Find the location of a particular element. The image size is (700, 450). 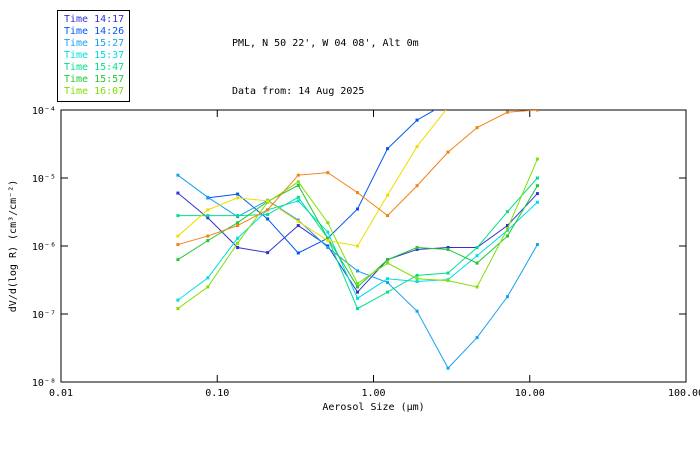

legend-item: Time 15:47 is located at coordinates (94, 67).